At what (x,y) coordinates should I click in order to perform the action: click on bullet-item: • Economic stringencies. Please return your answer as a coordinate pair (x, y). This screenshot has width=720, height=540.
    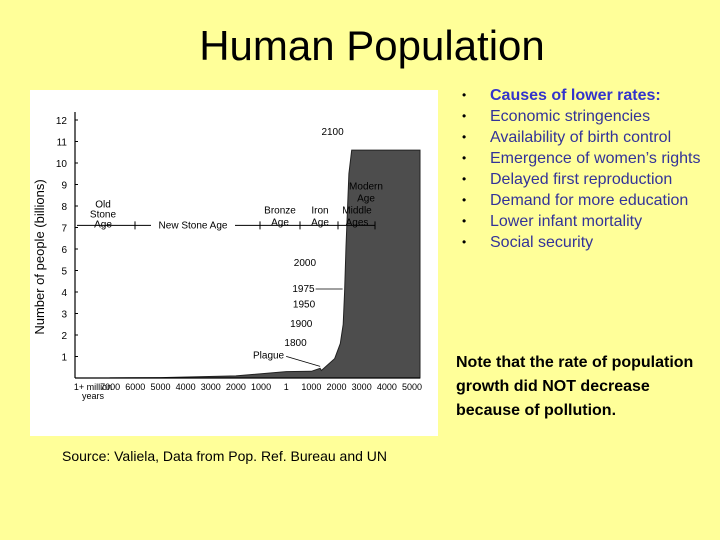
    Looking at the image, I should click on (583, 116).